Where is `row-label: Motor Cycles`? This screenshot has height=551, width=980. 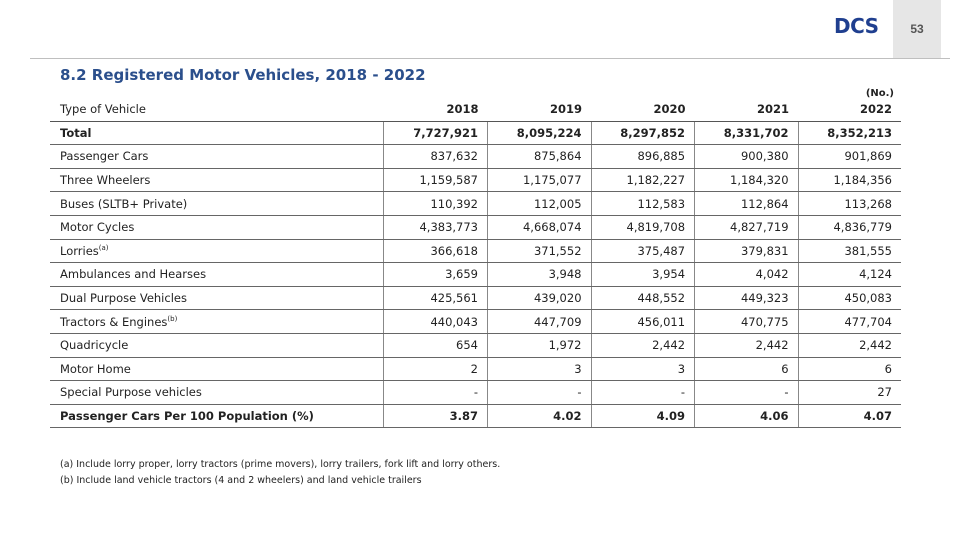 row-label: Motor Cycles is located at coordinates (217, 227).